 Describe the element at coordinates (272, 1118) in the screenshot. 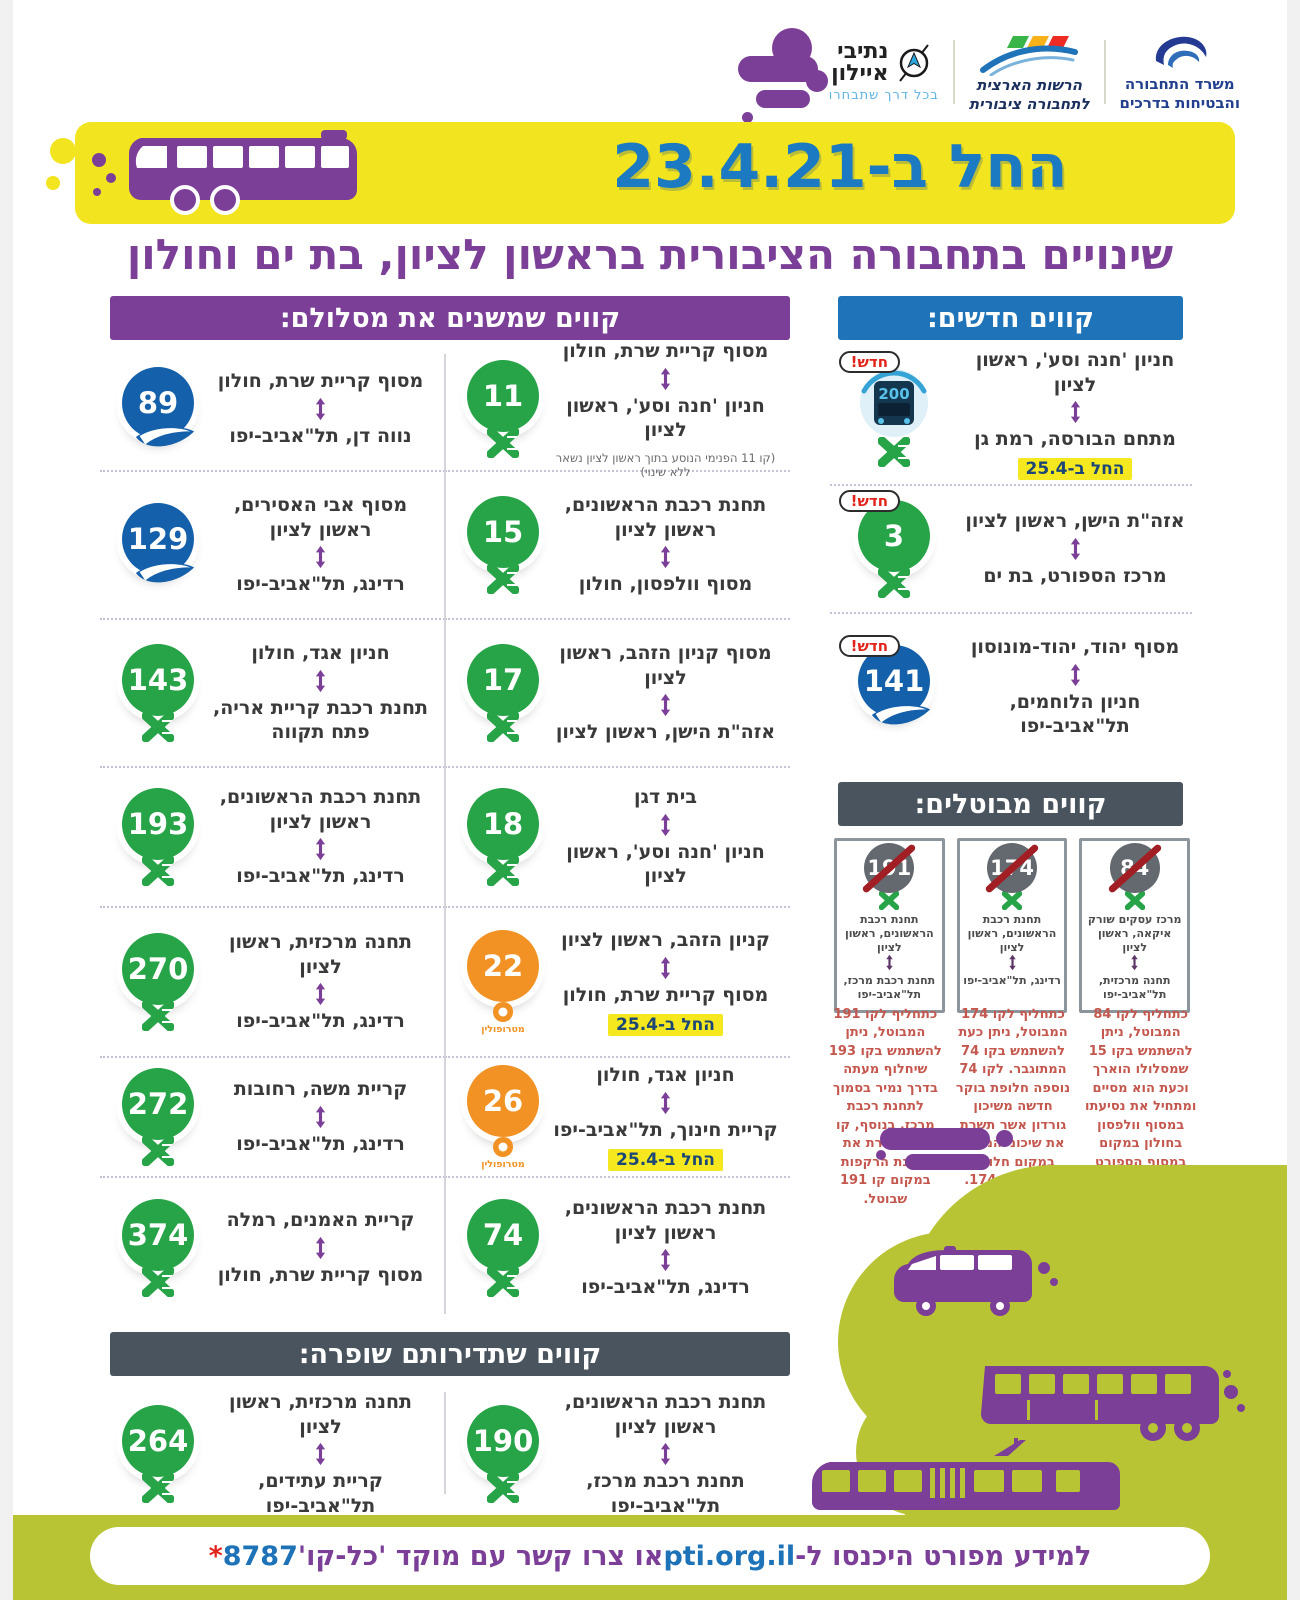

I see `line-item: קריית משה, רחובות רדינג, תל"אביב-יפו 272` at that location.